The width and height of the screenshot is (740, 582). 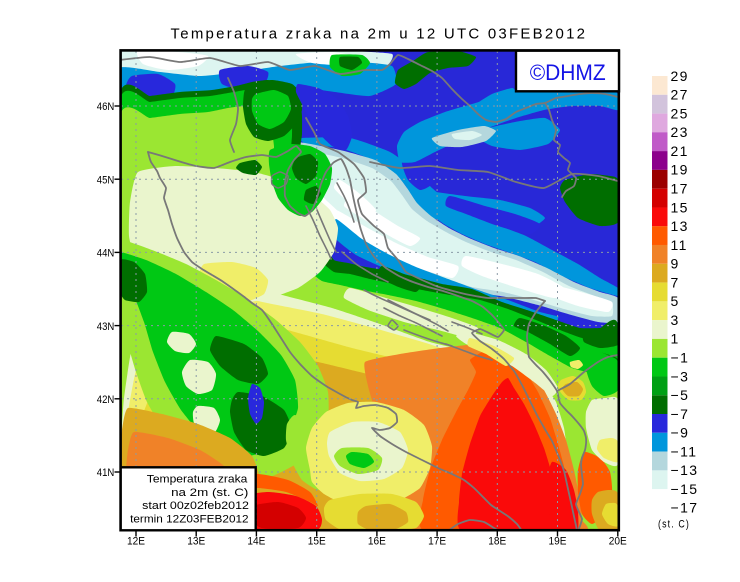 What do you see at coordinates (680, 433) in the screenshot?
I see `svg-text: −9` at bounding box center [680, 433].